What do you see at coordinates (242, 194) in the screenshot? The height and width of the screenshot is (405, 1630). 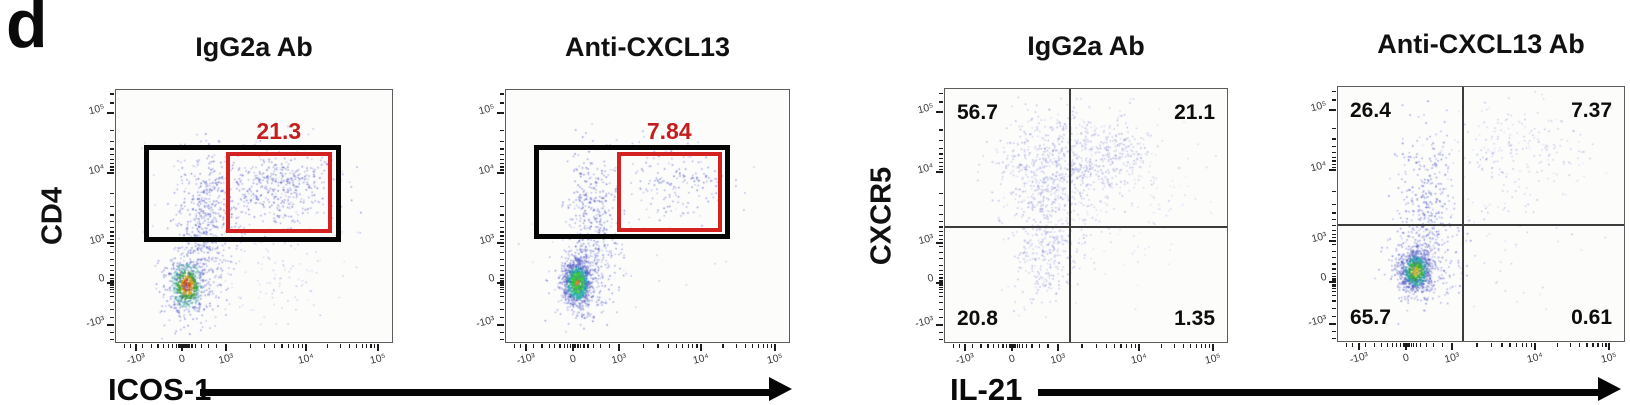 I see `gate-black-outline` at bounding box center [242, 194].